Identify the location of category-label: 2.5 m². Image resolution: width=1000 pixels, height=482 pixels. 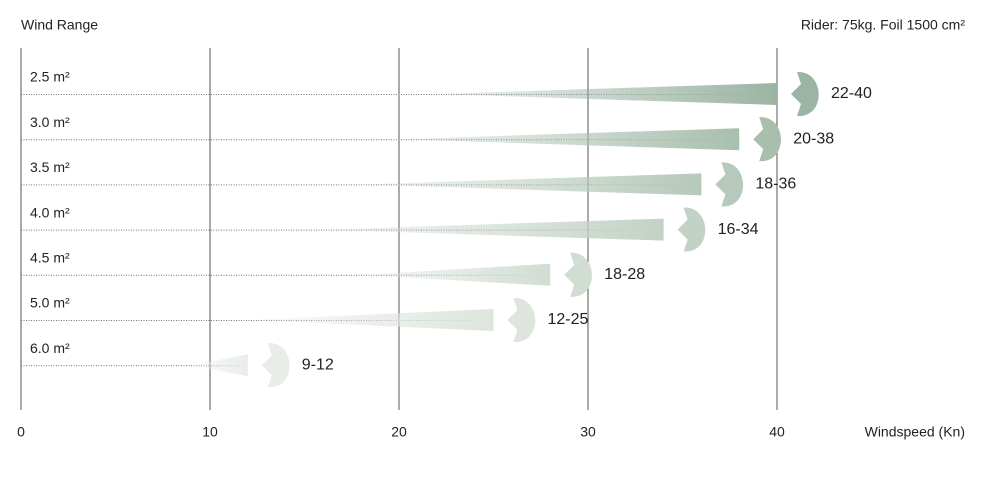
(50, 77).